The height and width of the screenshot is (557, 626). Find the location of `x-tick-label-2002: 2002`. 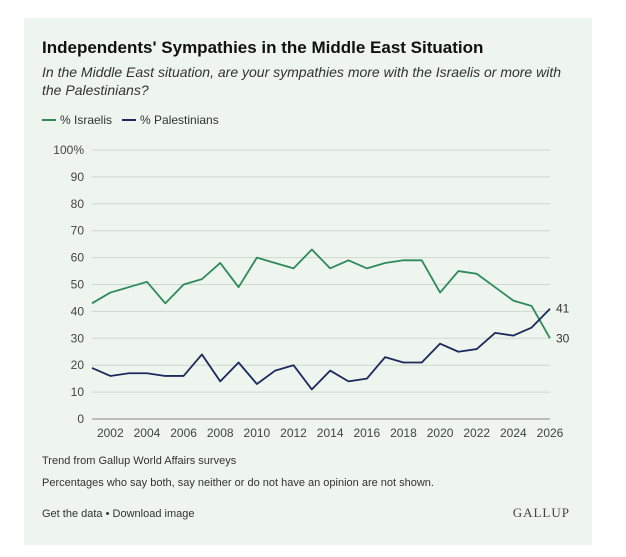

x-tick-label-2002: 2002 is located at coordinates (110, 433).